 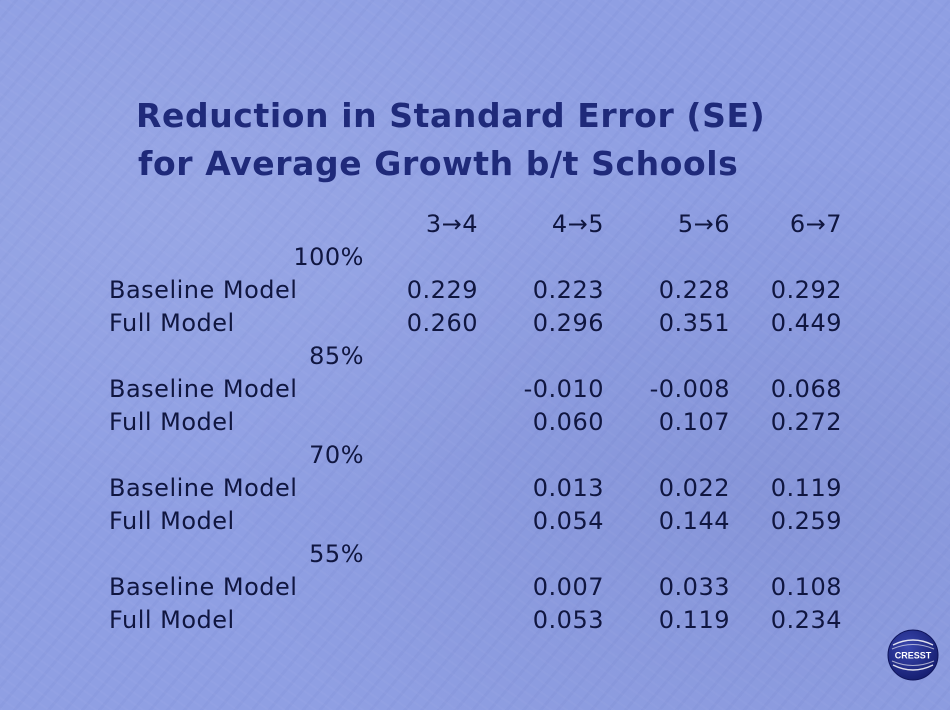 What do you see at coordinates (806, 290) in the screenshot?
I see `cell-value: 0.292` at bounding box center [806, 290].